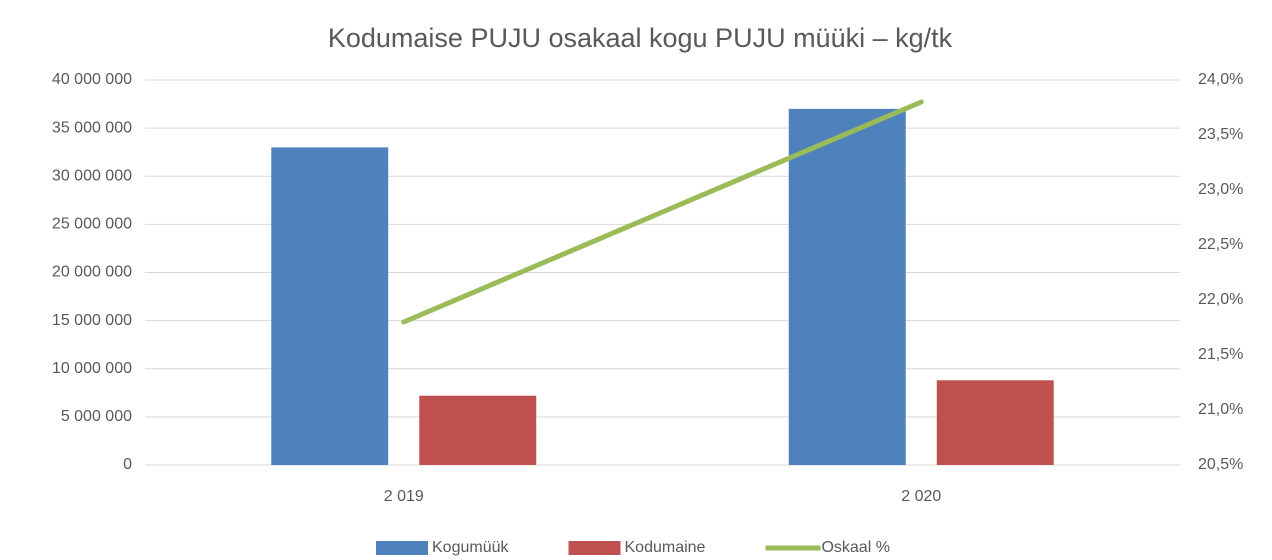 Image resolution: width=1272 pixels, height=560 pixels. I want to click on y-tick-label: 25 000 000, so click(92, 224).